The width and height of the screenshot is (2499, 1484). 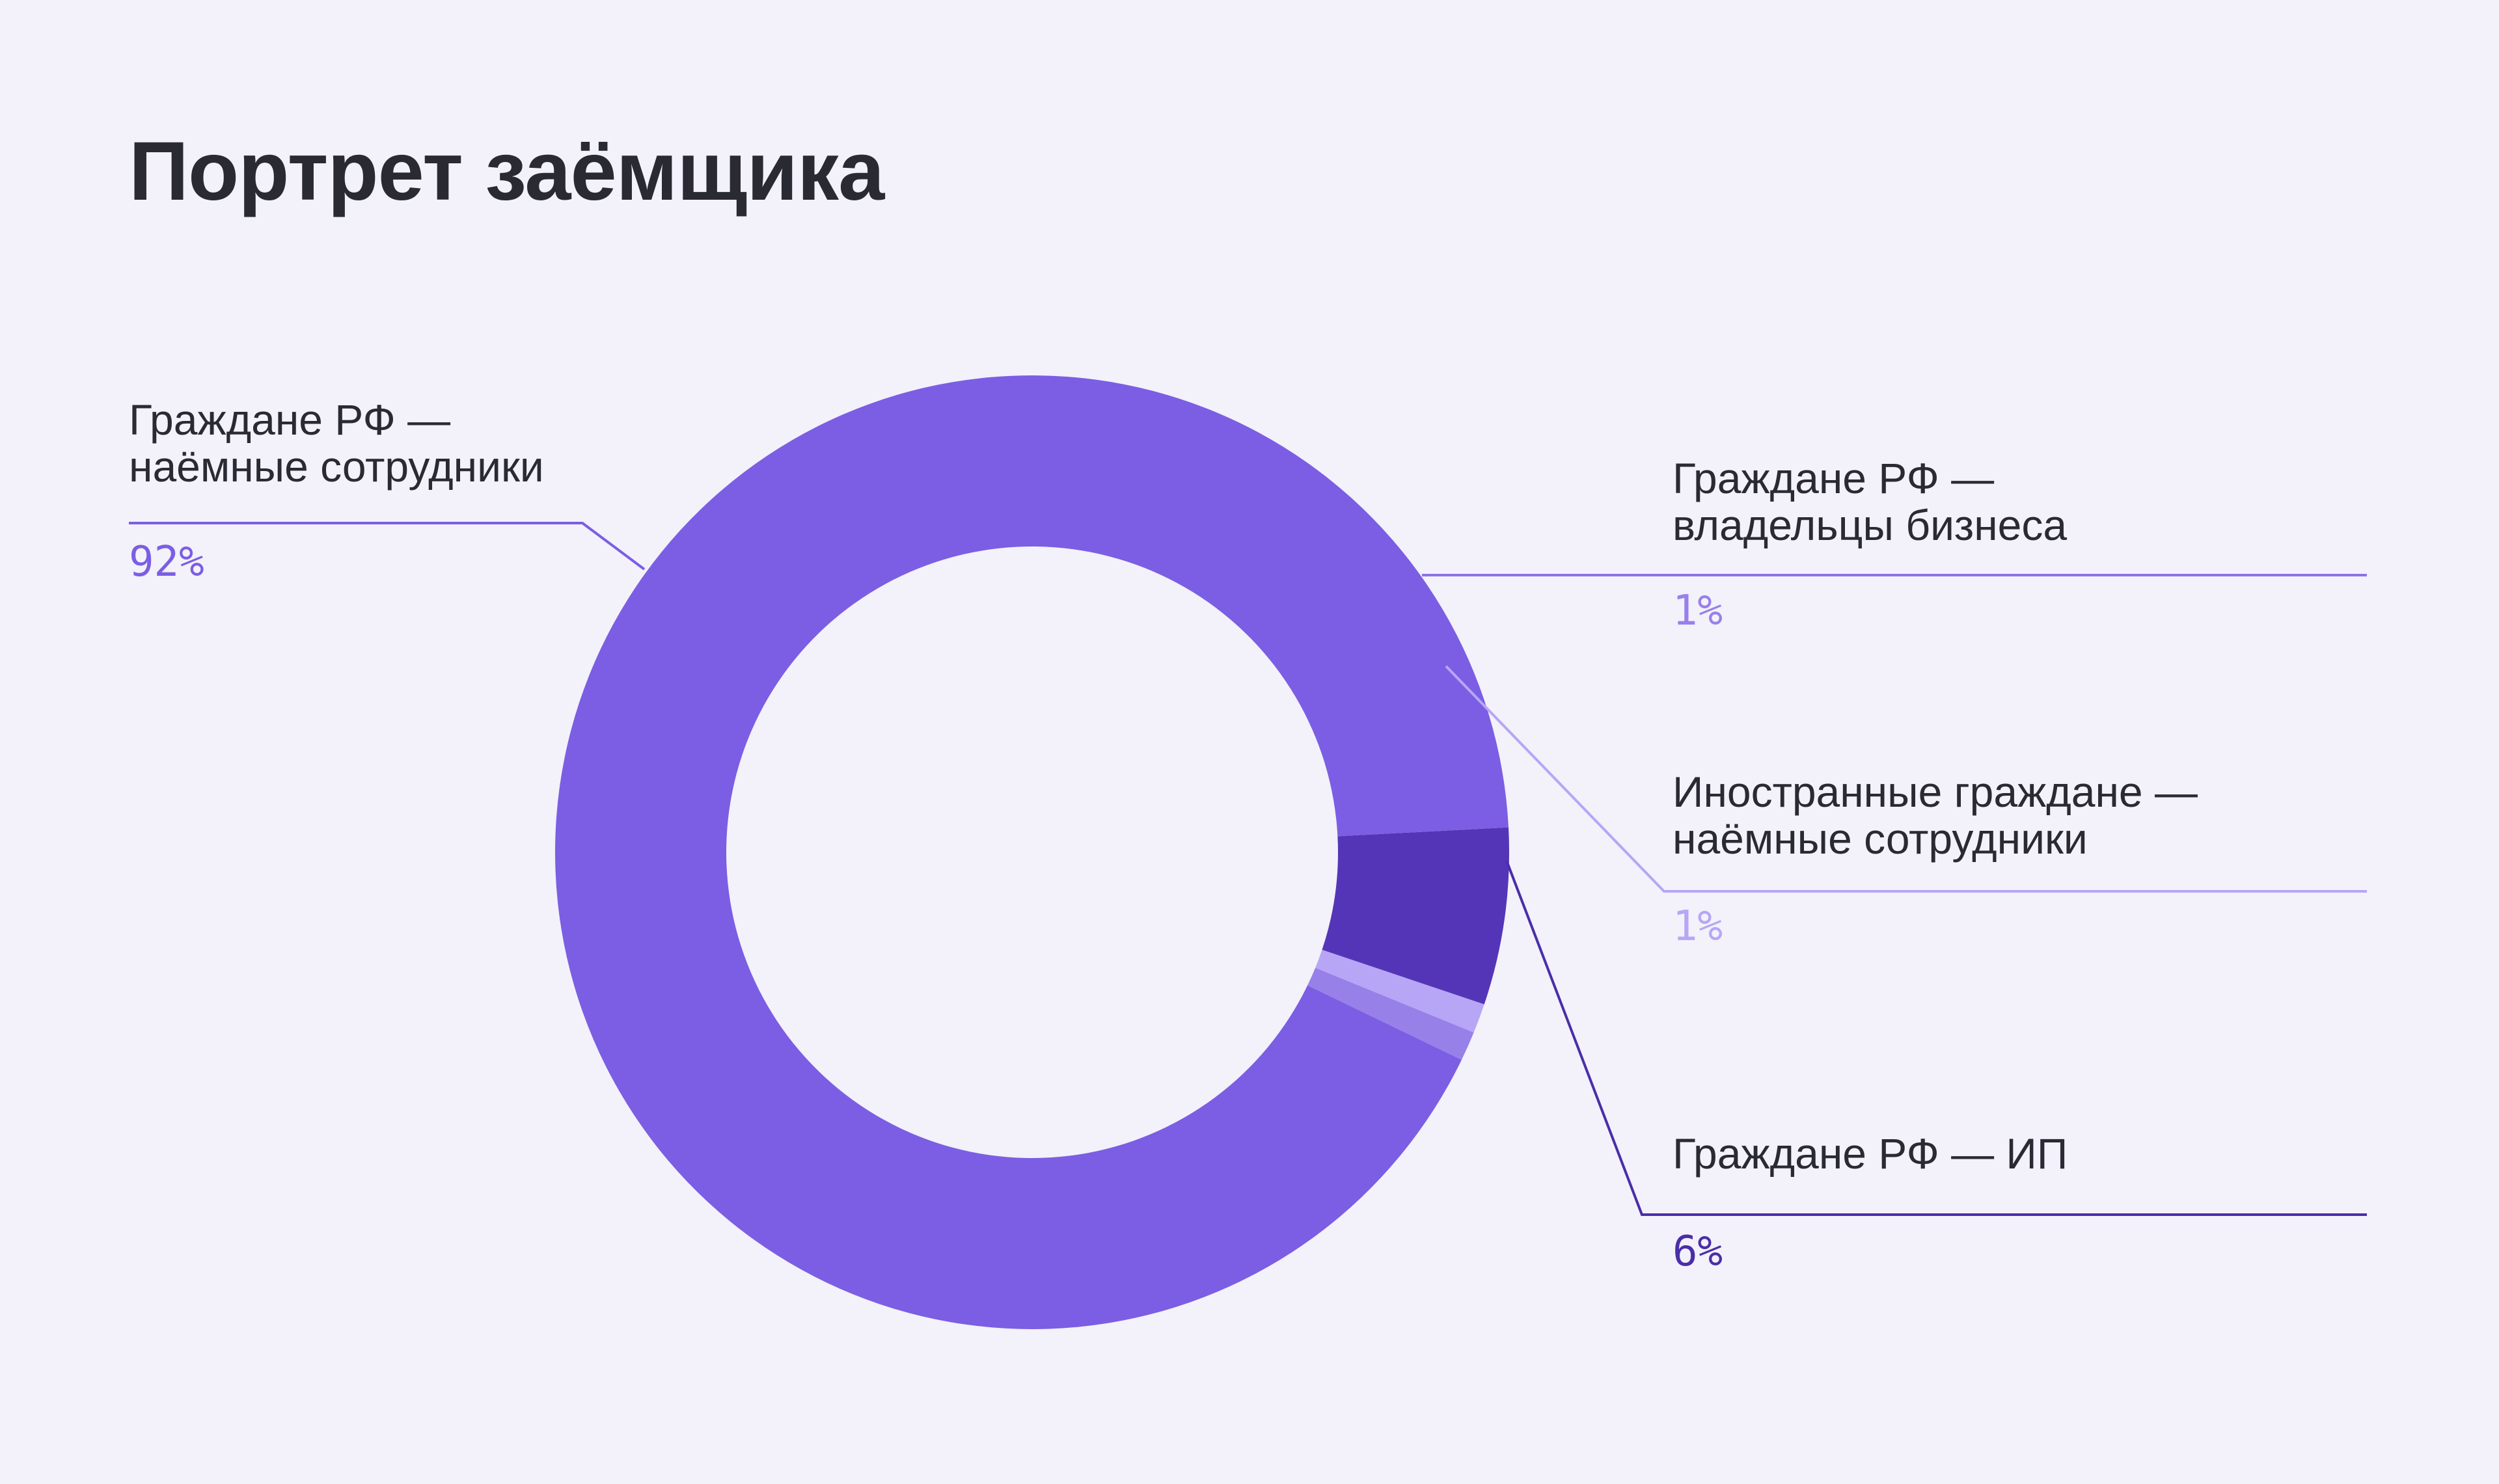 I want to click on page-title: Портрет заёмщика, so click(x=506, y=171).